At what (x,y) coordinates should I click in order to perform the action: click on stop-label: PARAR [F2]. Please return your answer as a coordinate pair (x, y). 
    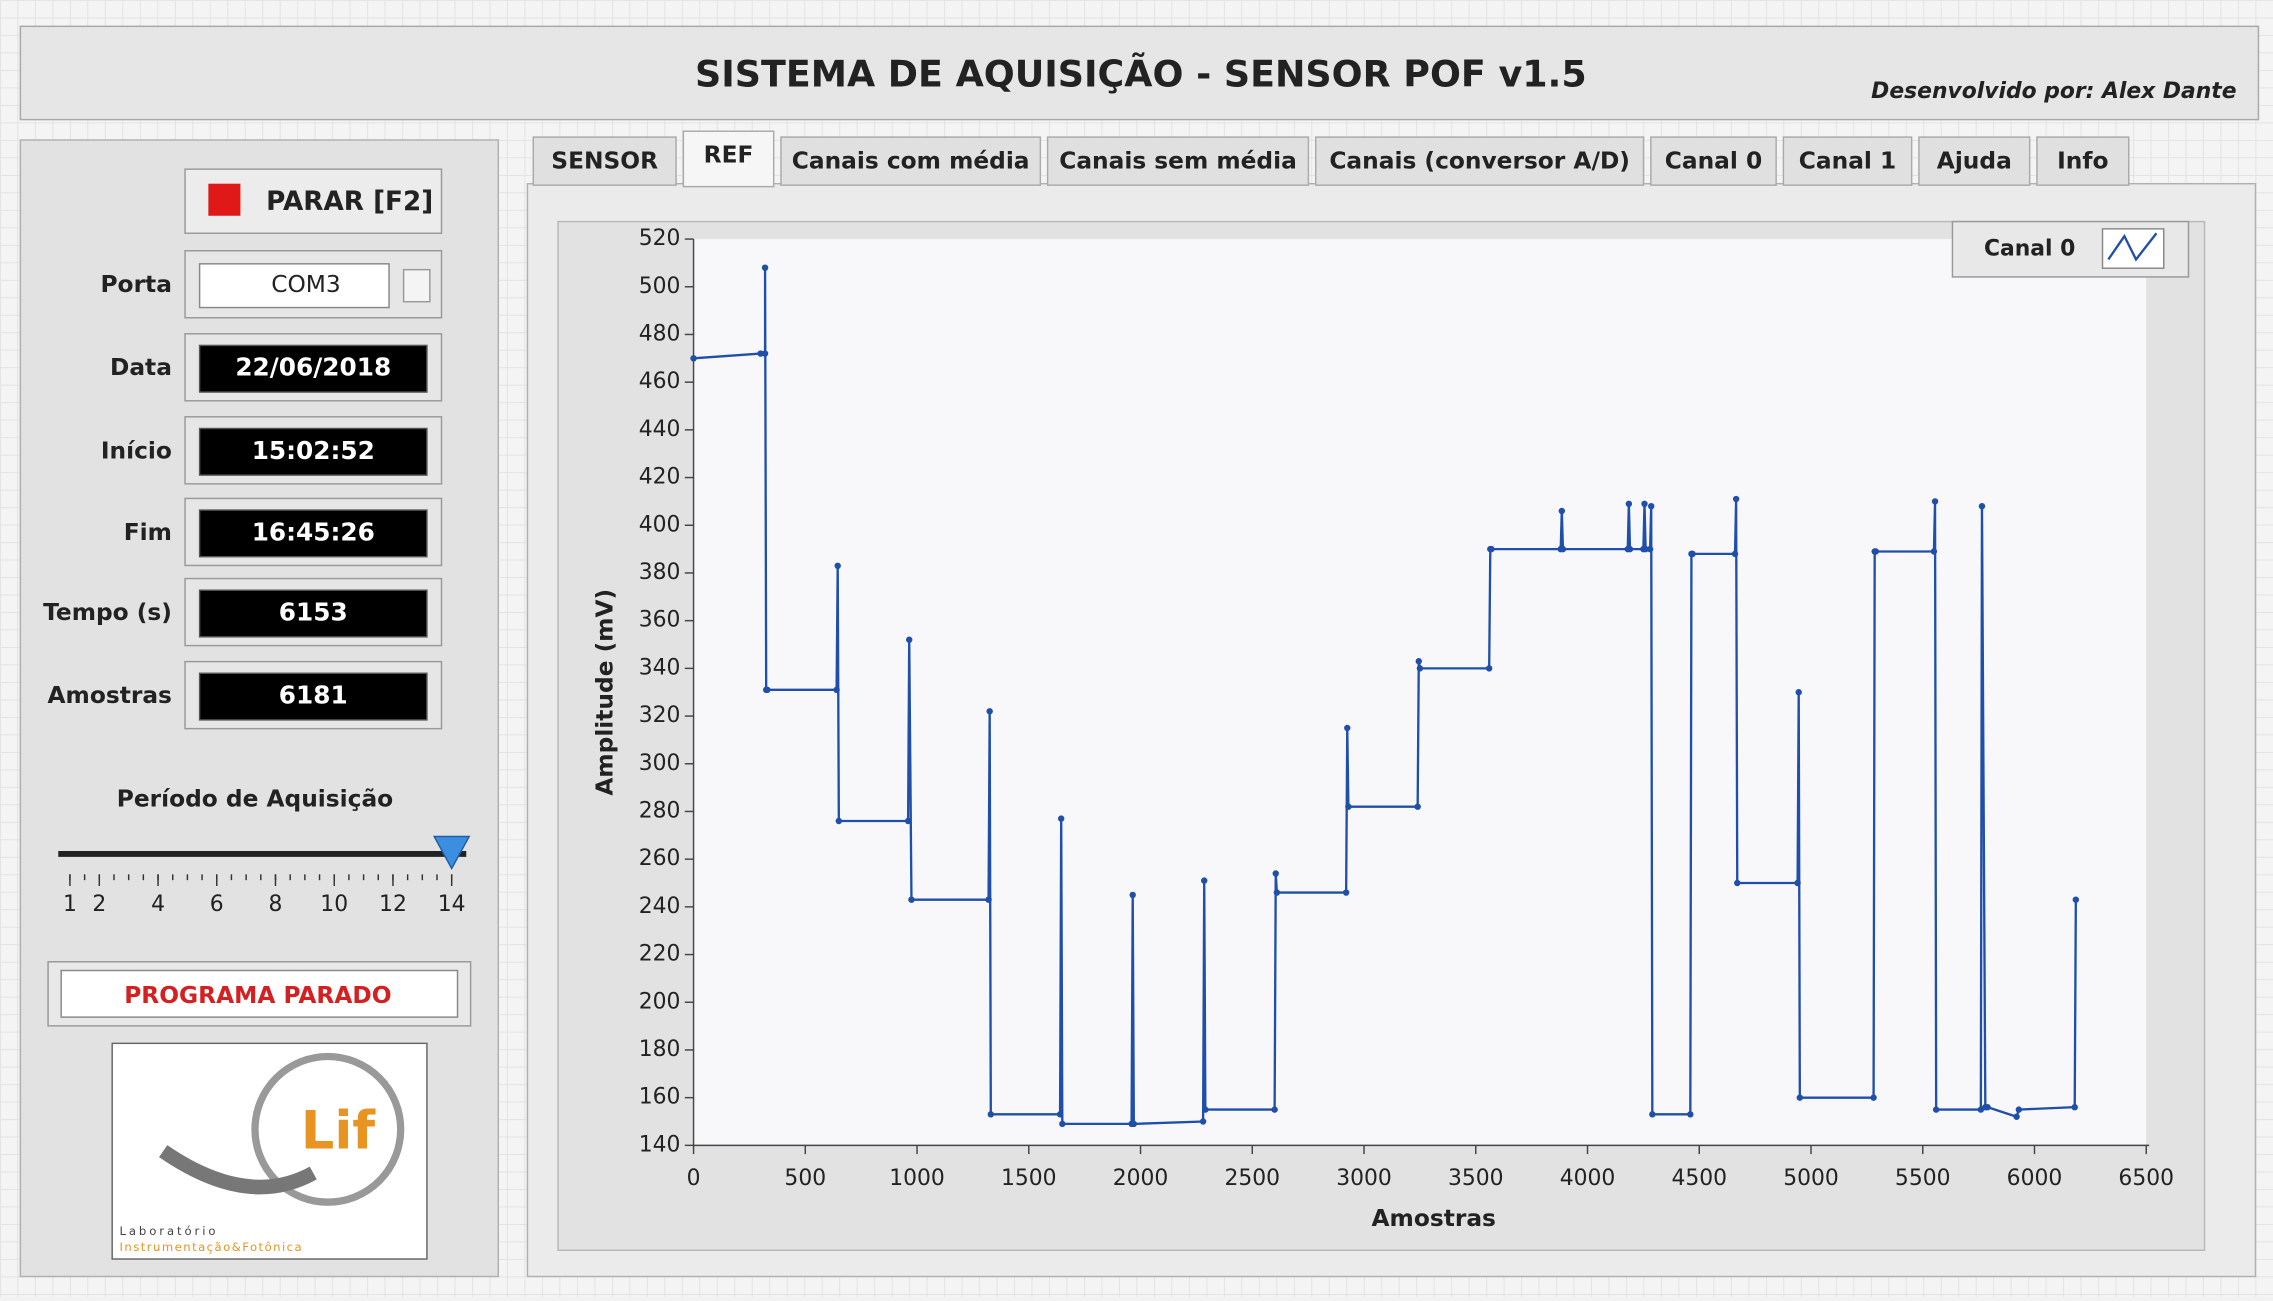
    Looking at the image, I should click on (349, 202).